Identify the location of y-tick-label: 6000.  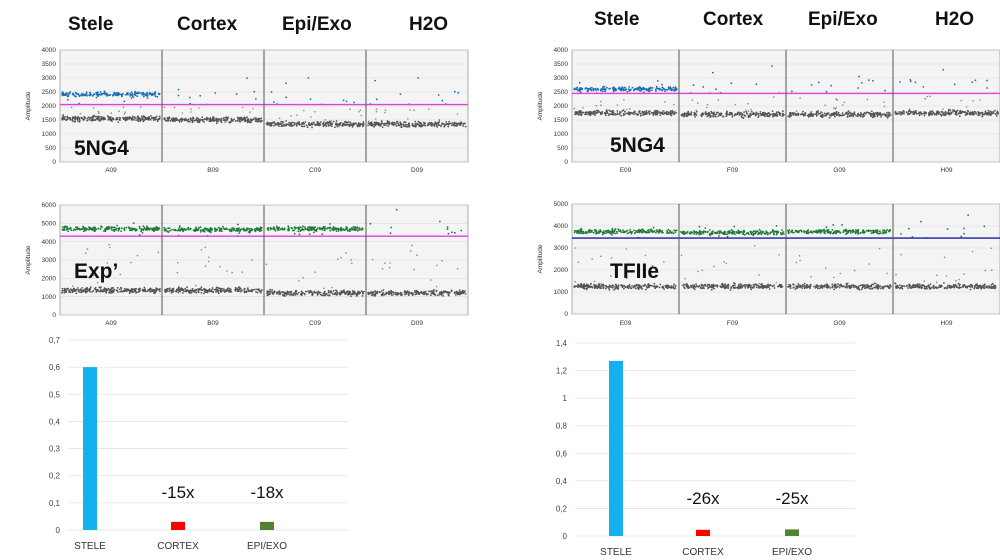
(49, 205).